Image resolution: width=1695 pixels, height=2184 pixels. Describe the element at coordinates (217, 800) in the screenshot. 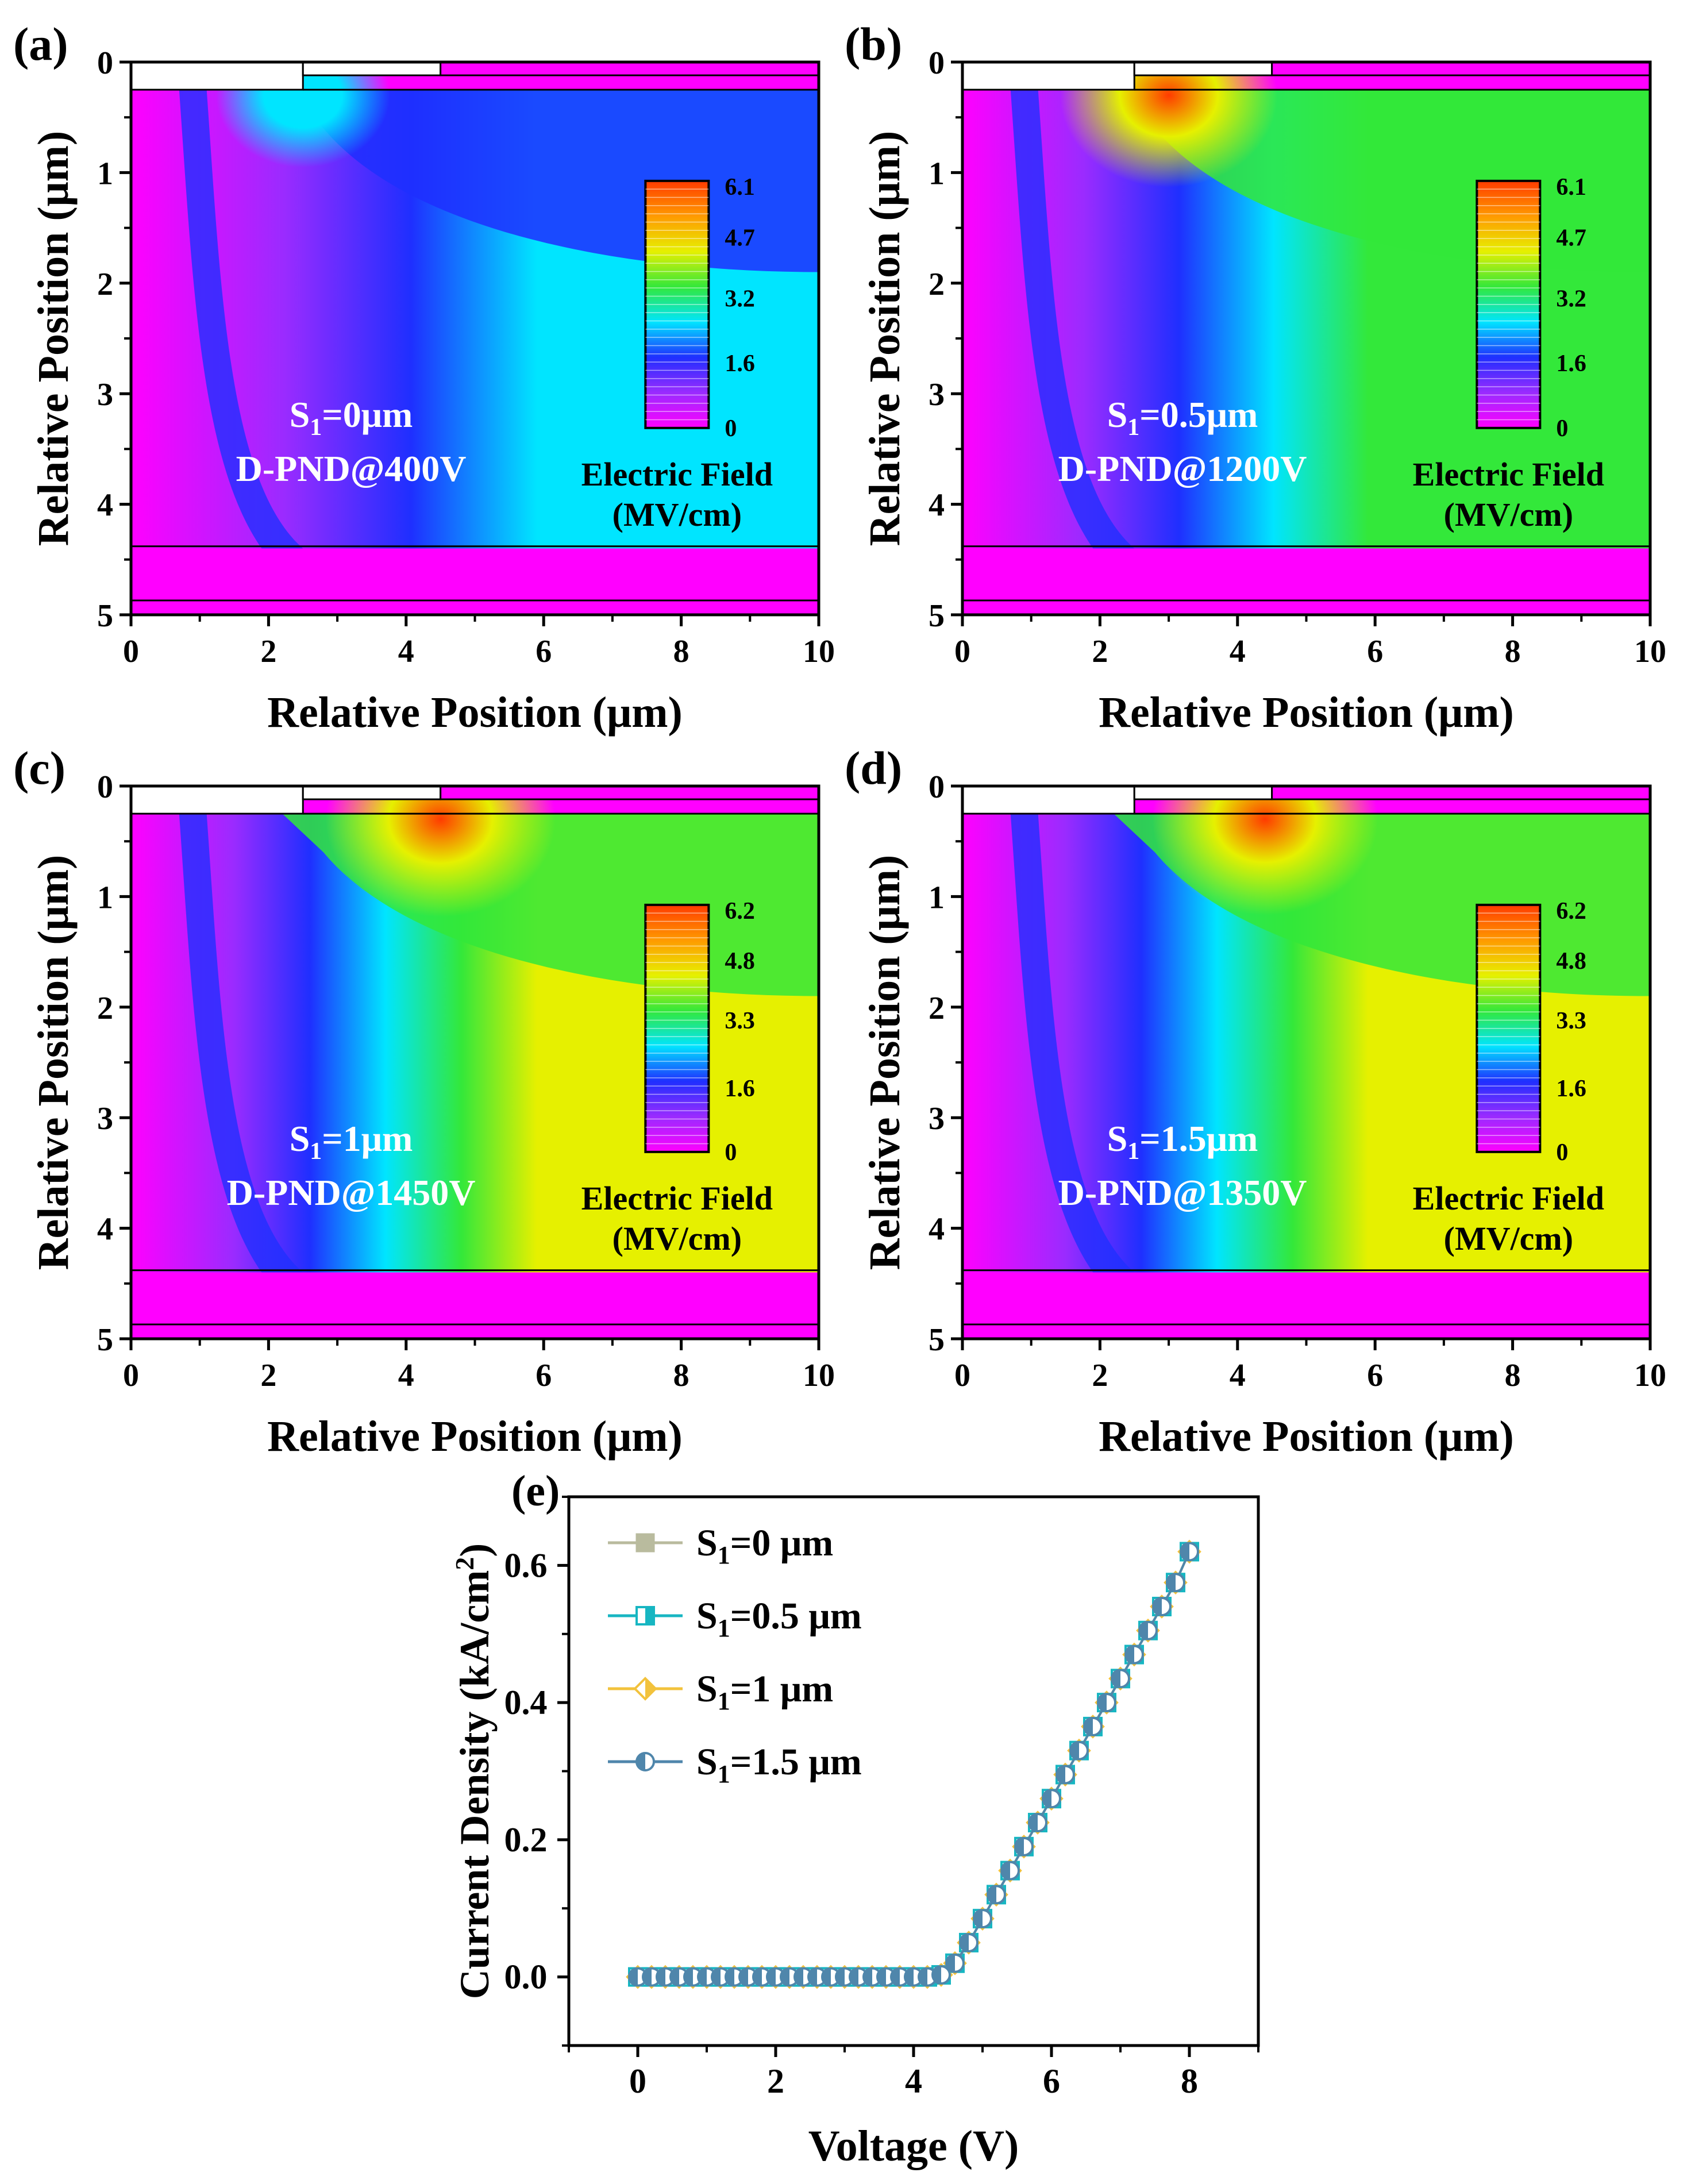

I see `anode-recess` at that location.